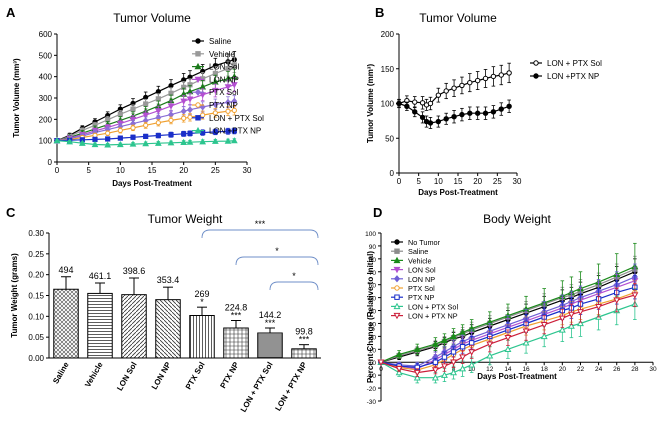 The width and height of the screenshot is (661, 423). I want to click on bar-value-label: 224.8, so click(236, 308).